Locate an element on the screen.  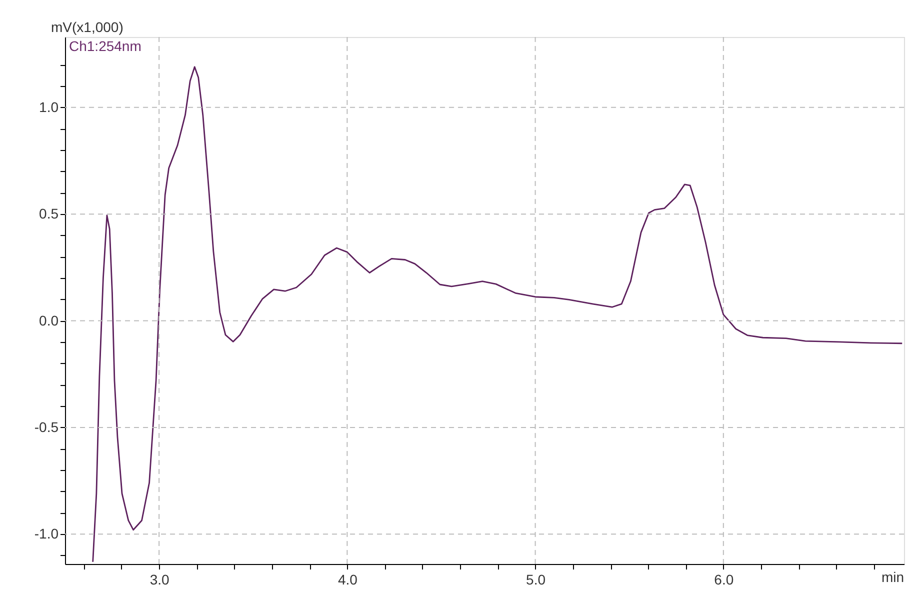
y-axis-title: mV(x1,000) is located at coordinates (87, 27).